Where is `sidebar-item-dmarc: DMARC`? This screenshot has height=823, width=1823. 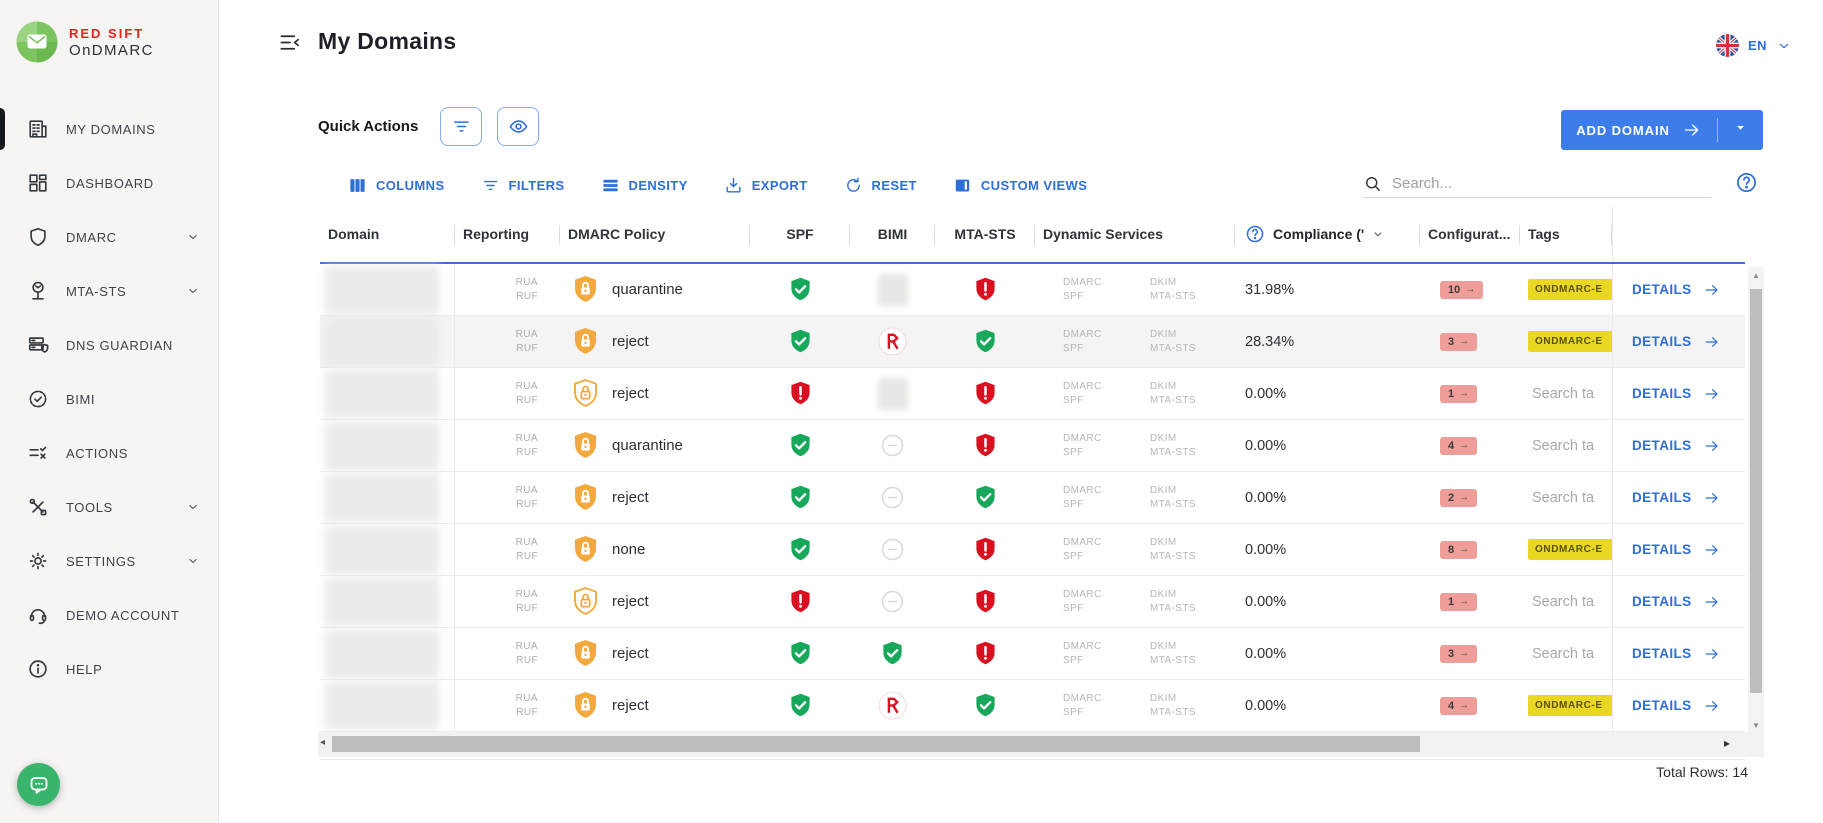 sidebar-item-dmarc: DMARC is located at coordinates (109, 237).